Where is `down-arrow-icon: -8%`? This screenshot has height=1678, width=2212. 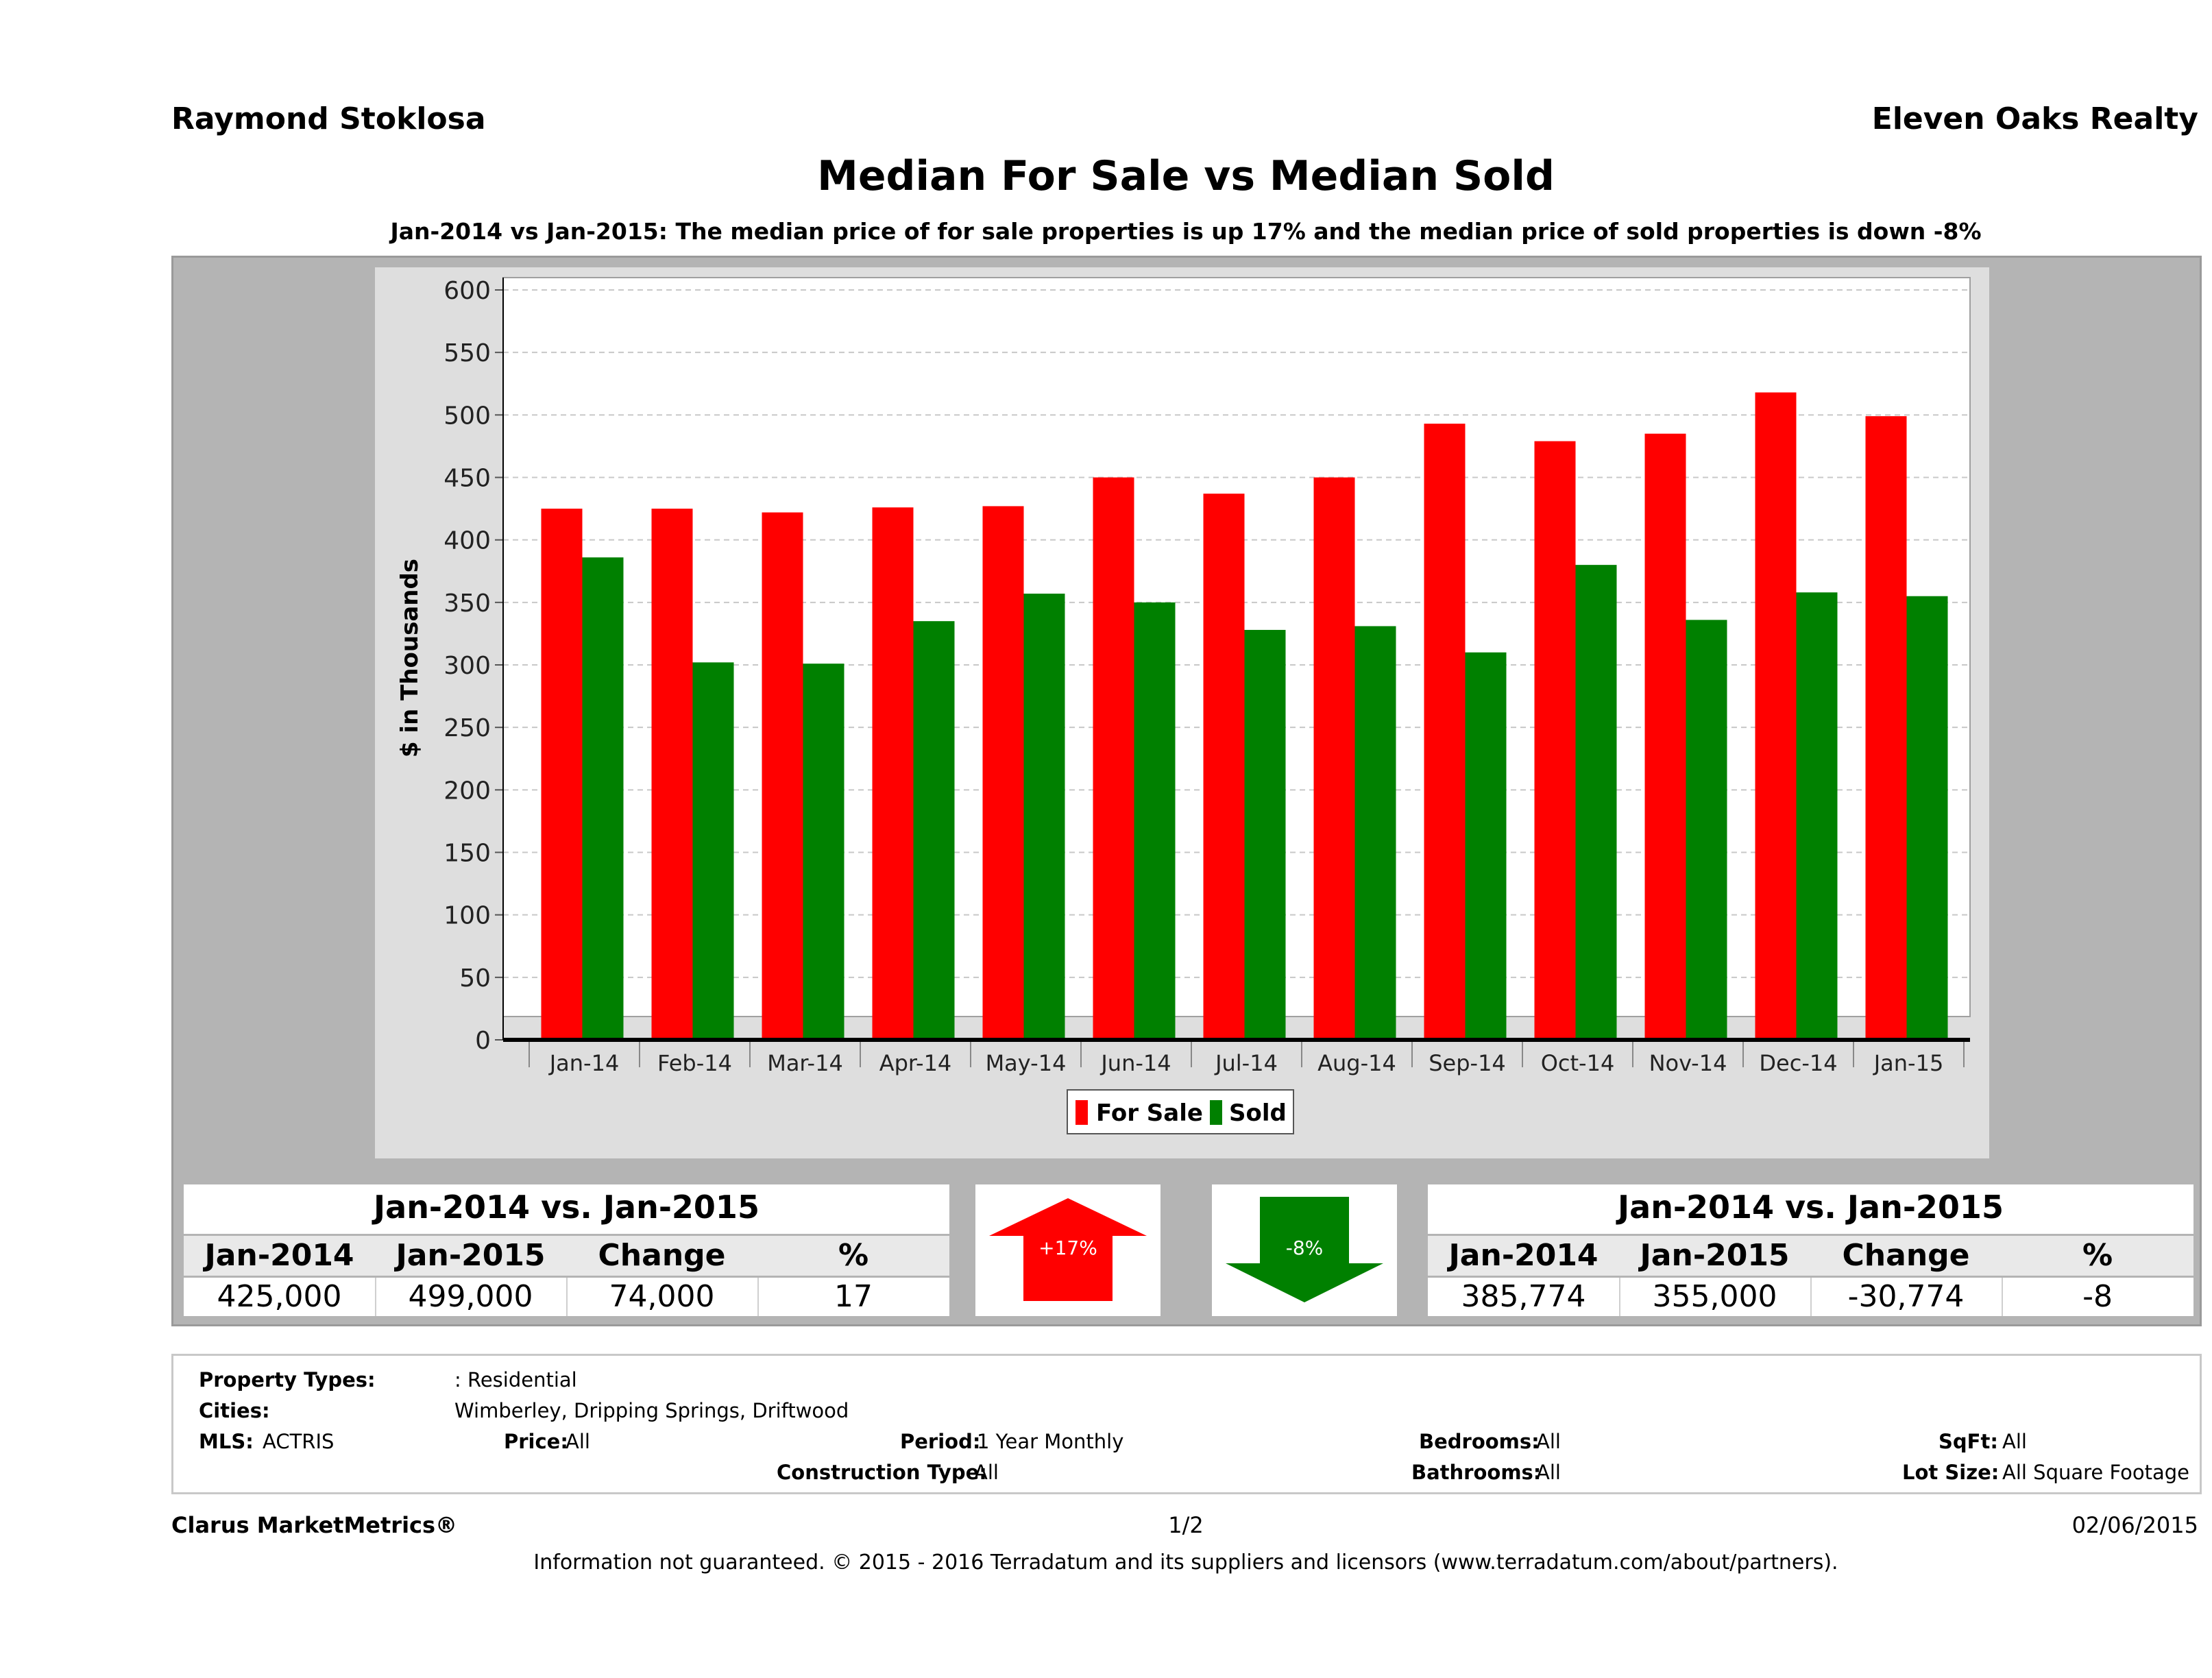 down-arrow-icon: -8% is located at coordinates (1305, 1249).